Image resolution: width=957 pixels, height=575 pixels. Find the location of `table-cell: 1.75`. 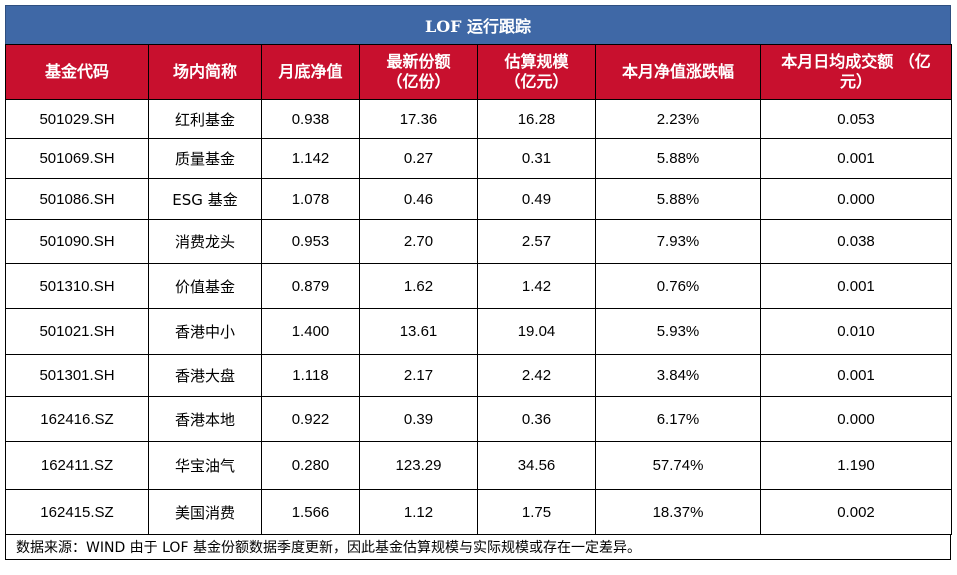

table-cell: 1.75 is located at coordinates (536, 512).